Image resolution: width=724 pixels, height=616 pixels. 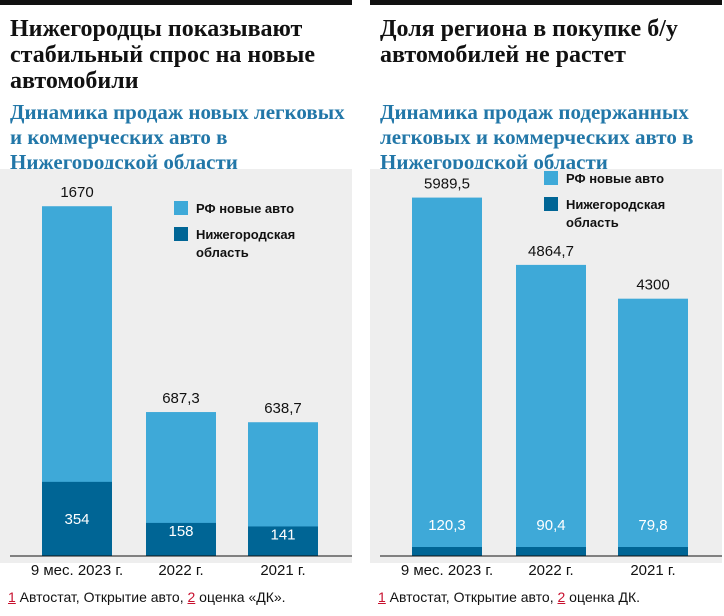 What do you see at coordinates (447, 525) in the screenshot?
I see `data-label-region: 120,3` at bounding box center [447, 525].